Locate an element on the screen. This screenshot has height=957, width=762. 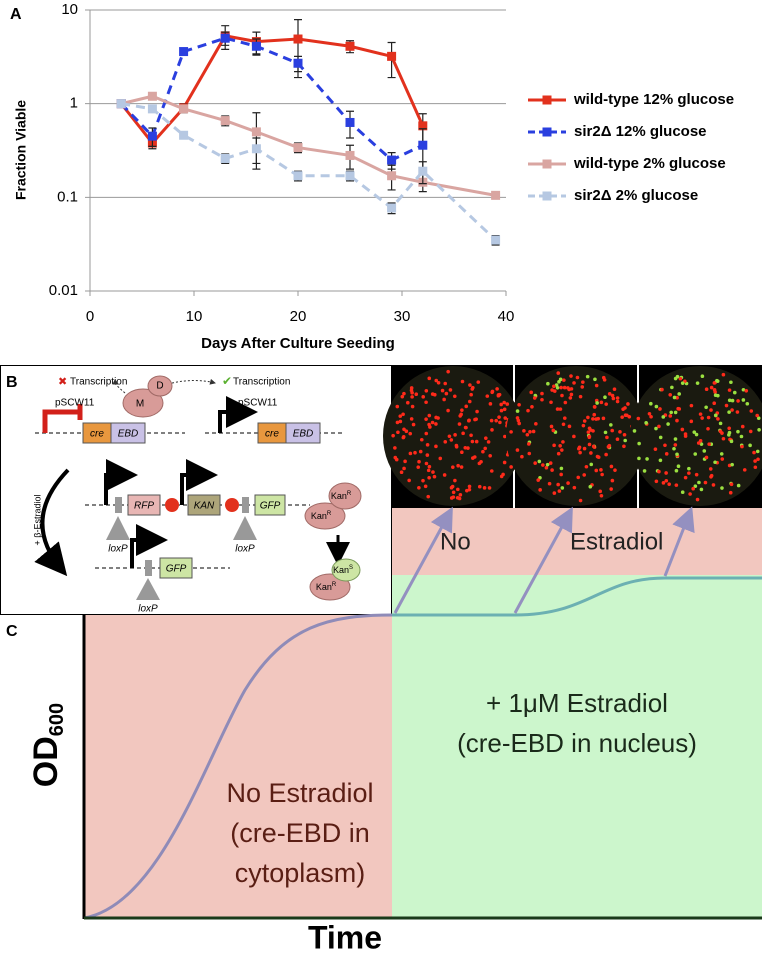
legend-marker is located at coordinates (547, 196).